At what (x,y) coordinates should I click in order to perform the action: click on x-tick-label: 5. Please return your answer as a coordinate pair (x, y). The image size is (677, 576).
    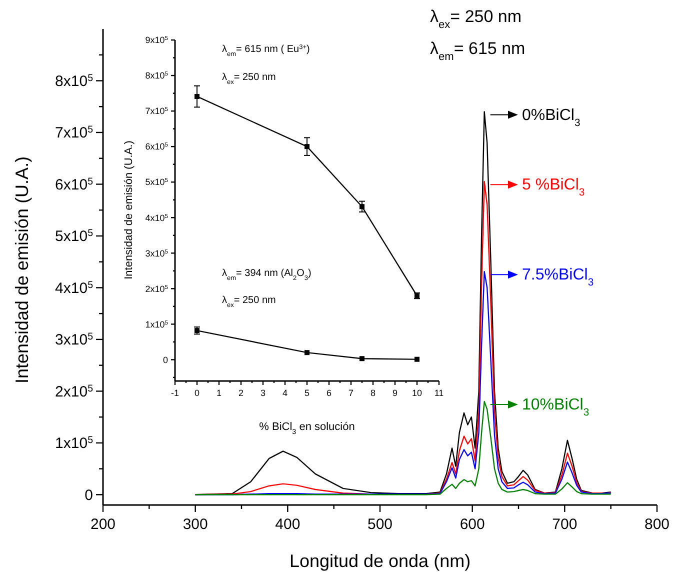
    Looking at the image, I should click on (307, 393).